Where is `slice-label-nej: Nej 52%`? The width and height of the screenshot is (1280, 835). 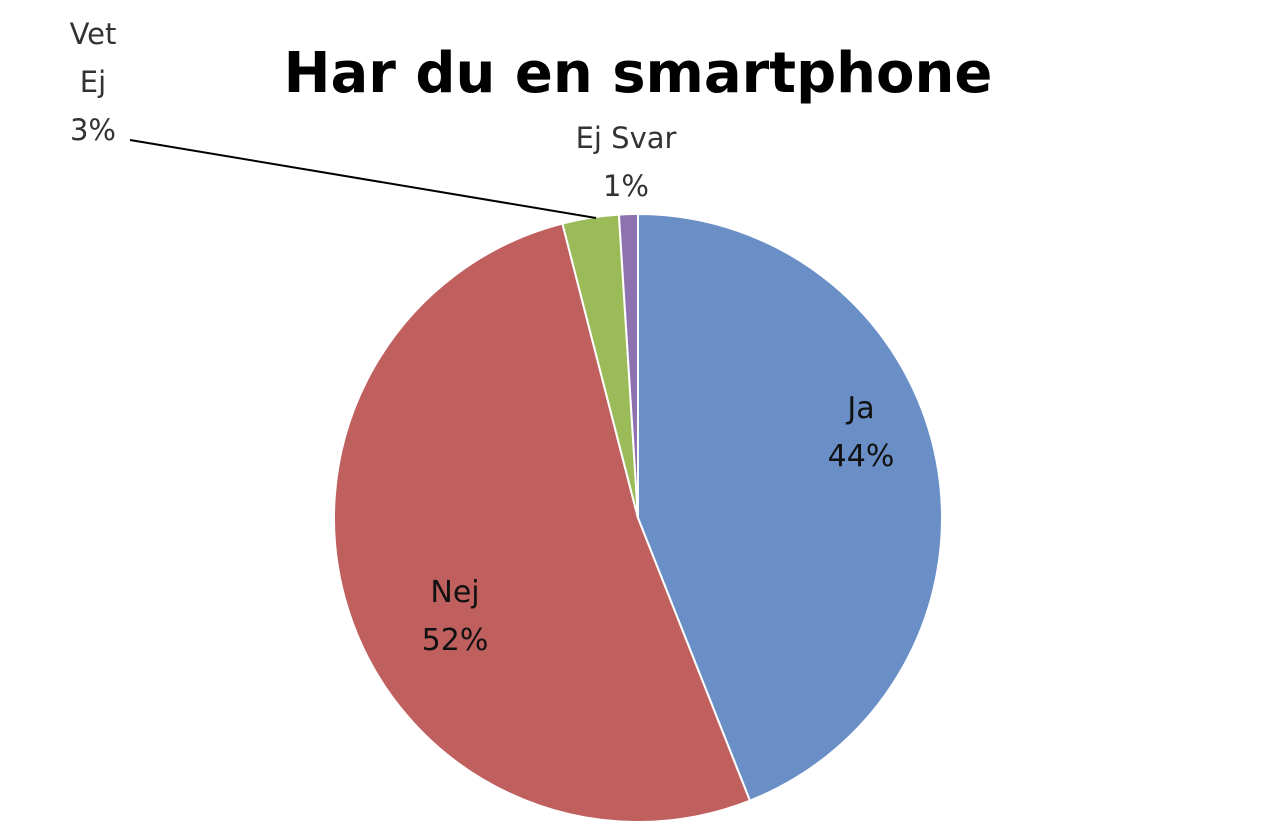 slice-label-nej: Nej 52% is located at coordinates (455, 616).